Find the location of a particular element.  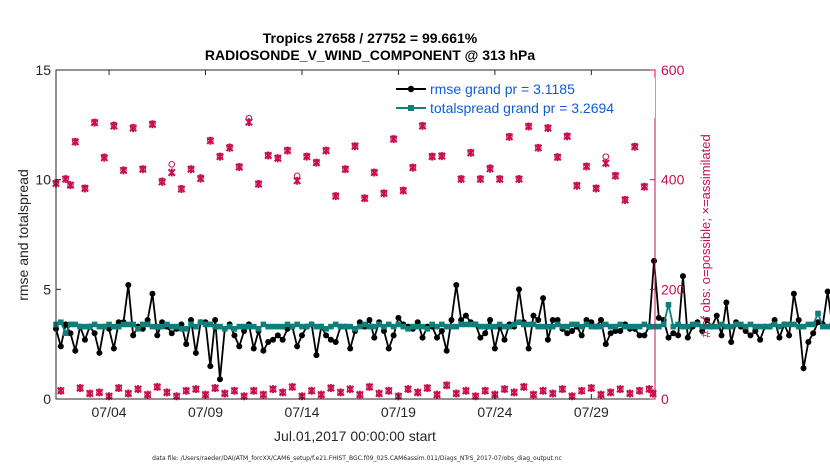

x-tick-label: 07/24 is located at coordinates (494, 412).